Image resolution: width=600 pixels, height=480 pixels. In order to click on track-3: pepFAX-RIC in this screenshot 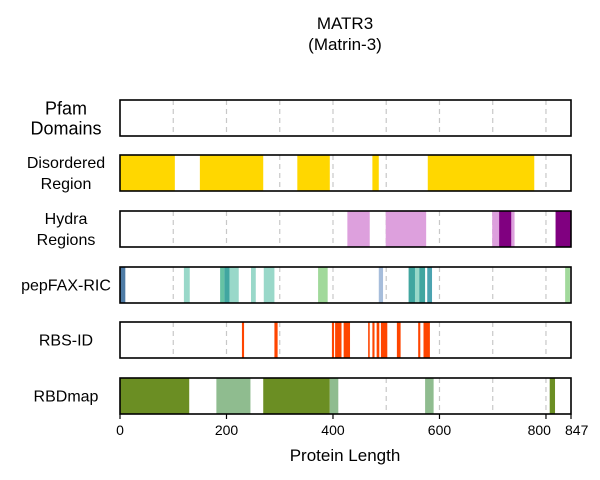, I will do `click(296, 285)`.